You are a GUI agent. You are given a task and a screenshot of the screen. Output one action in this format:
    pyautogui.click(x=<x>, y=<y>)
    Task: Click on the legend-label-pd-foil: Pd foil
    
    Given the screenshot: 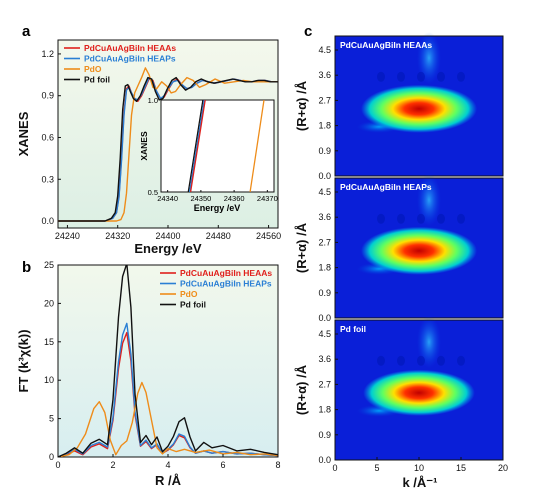 What is the action you would take?
    pyautogui.click(x=193, y=305)
    